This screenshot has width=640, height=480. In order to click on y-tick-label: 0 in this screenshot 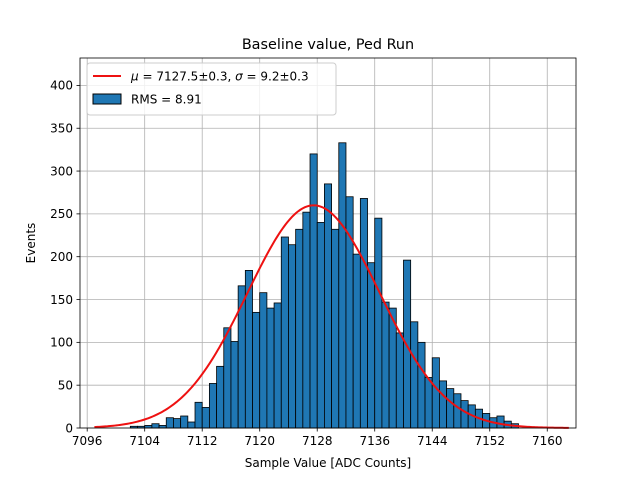, I will do `click(69, 428)`.